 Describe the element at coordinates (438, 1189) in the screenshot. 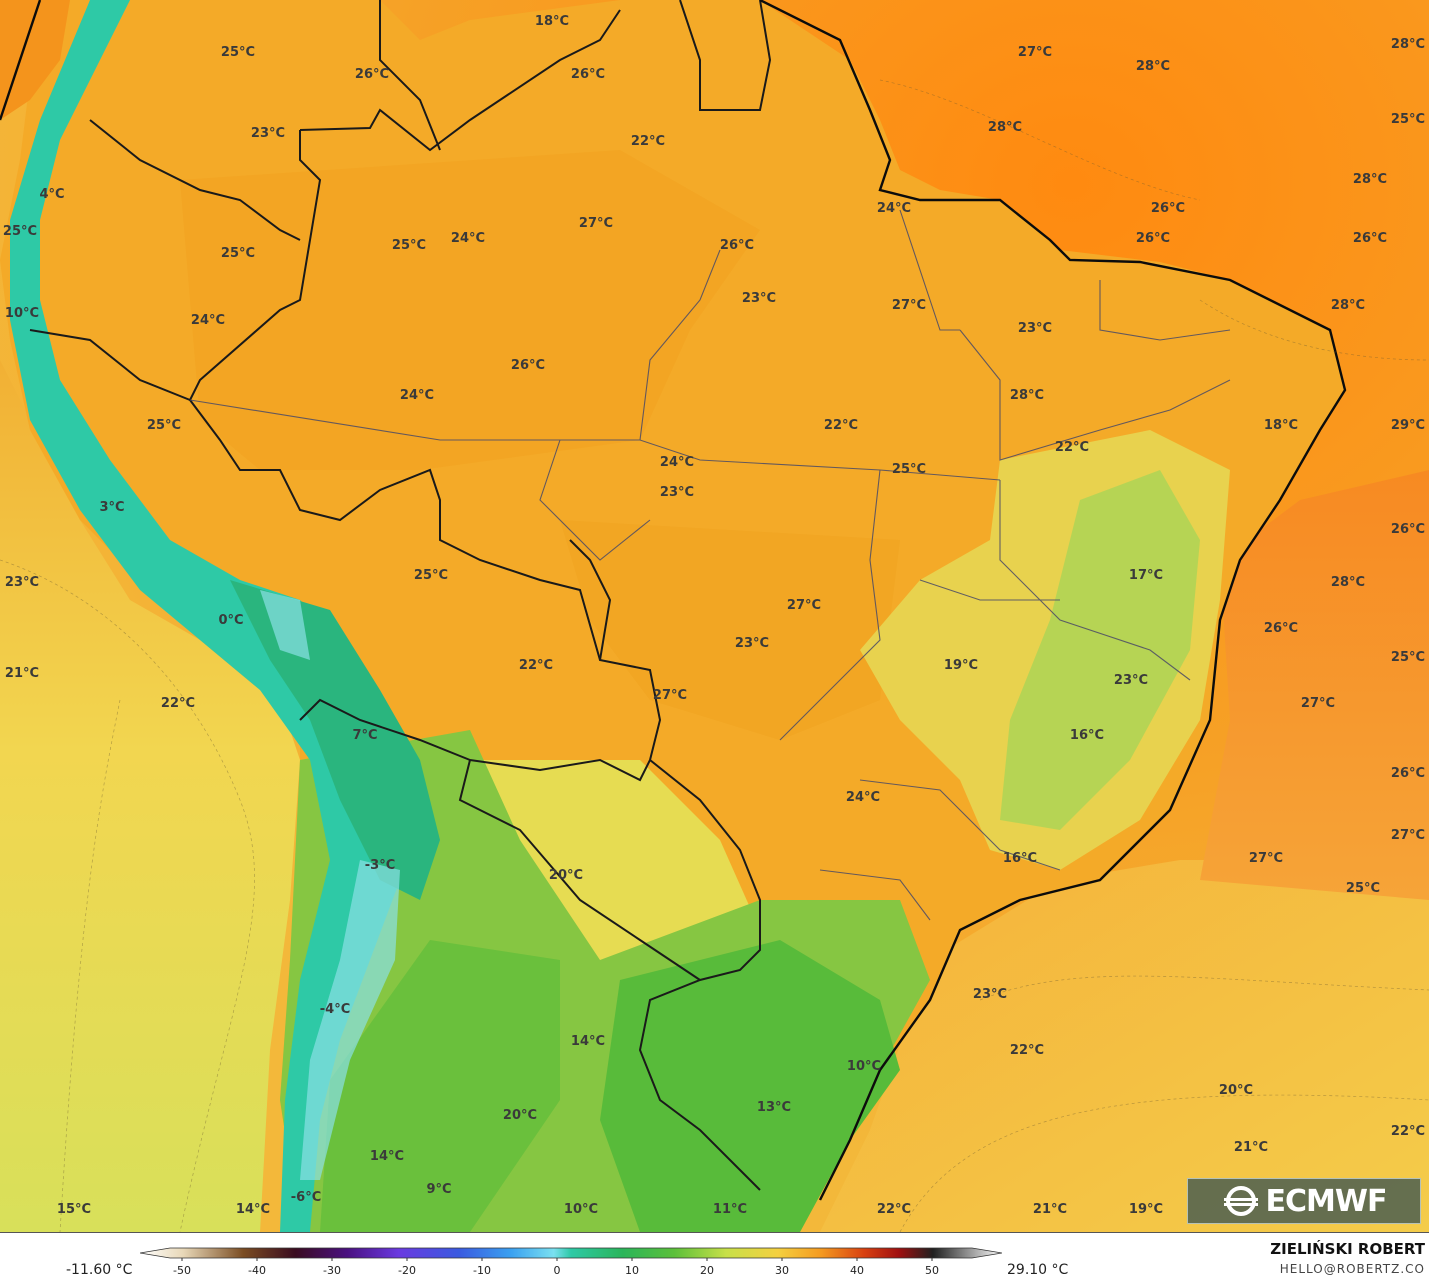

I see `temperature-label: 9°C` at that location.